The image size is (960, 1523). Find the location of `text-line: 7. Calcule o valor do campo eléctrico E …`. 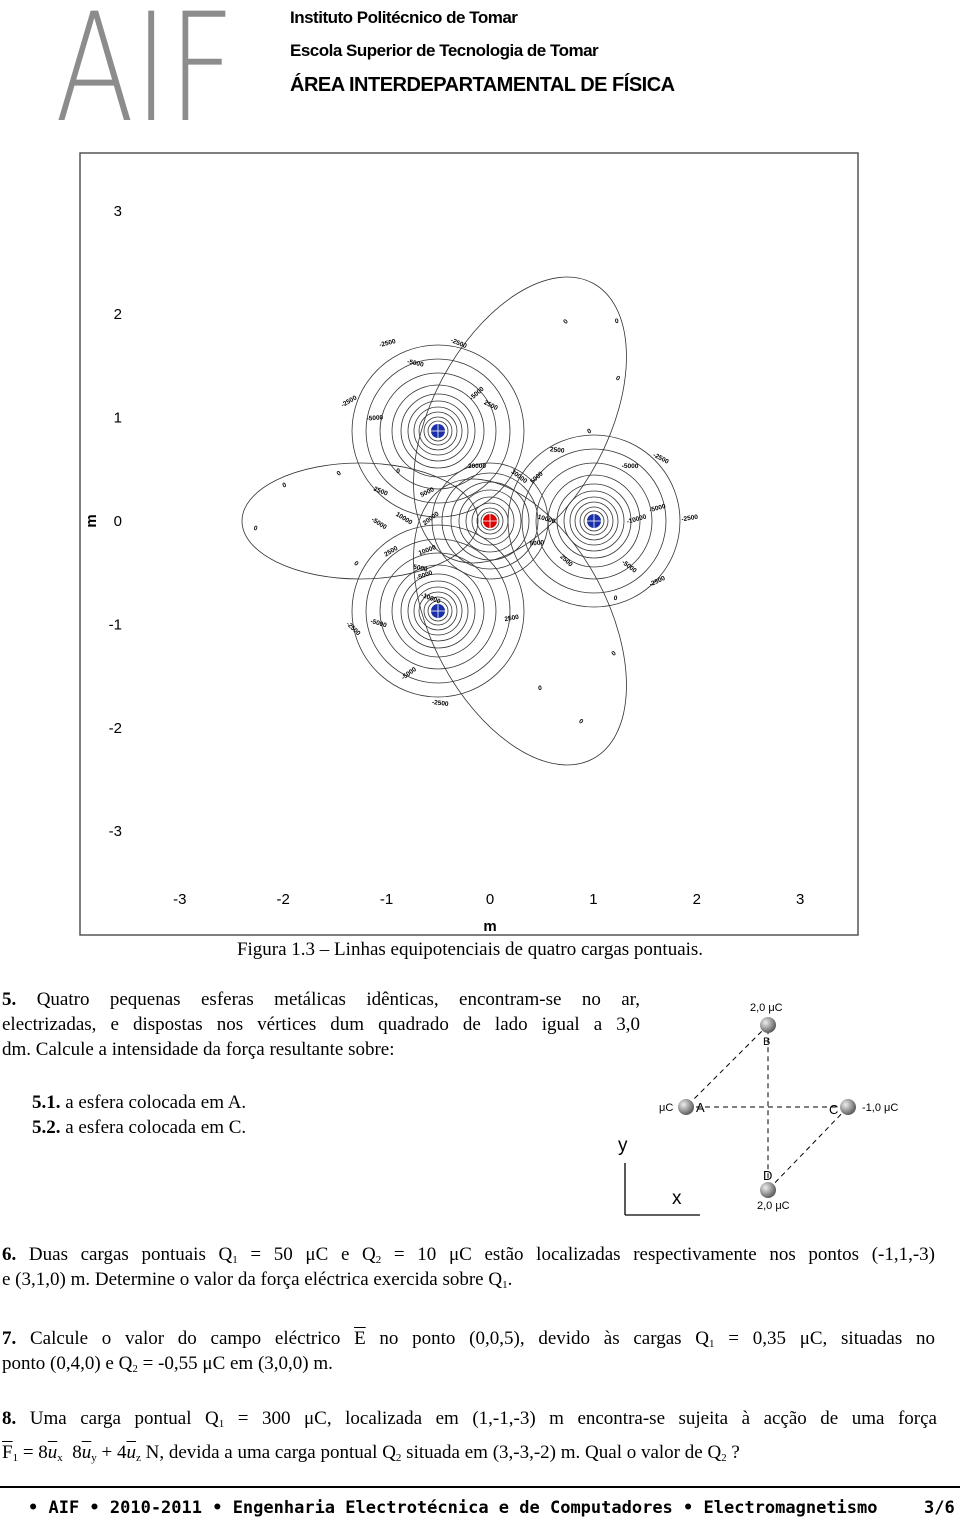

text-line: 7. Calcule o valor do campo eléctrico E … is located at coordinates (468, 1338).